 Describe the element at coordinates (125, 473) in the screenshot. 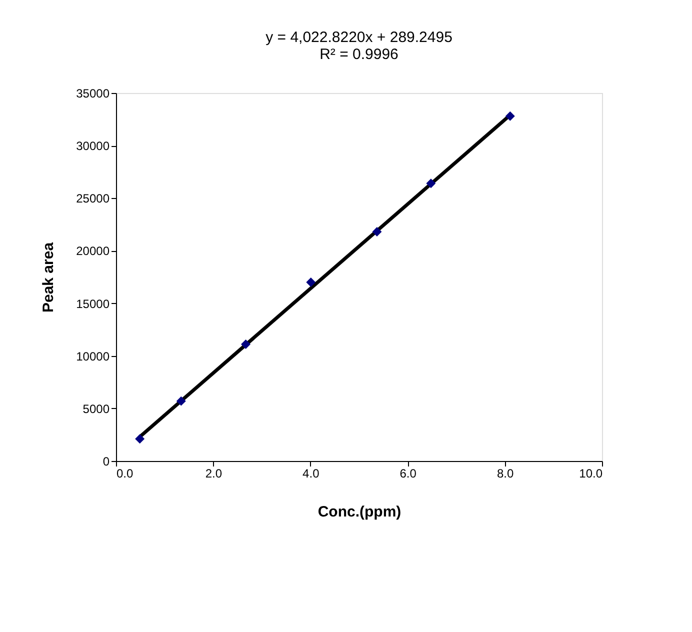

I see `x-tick-label: 0.0` at that location.